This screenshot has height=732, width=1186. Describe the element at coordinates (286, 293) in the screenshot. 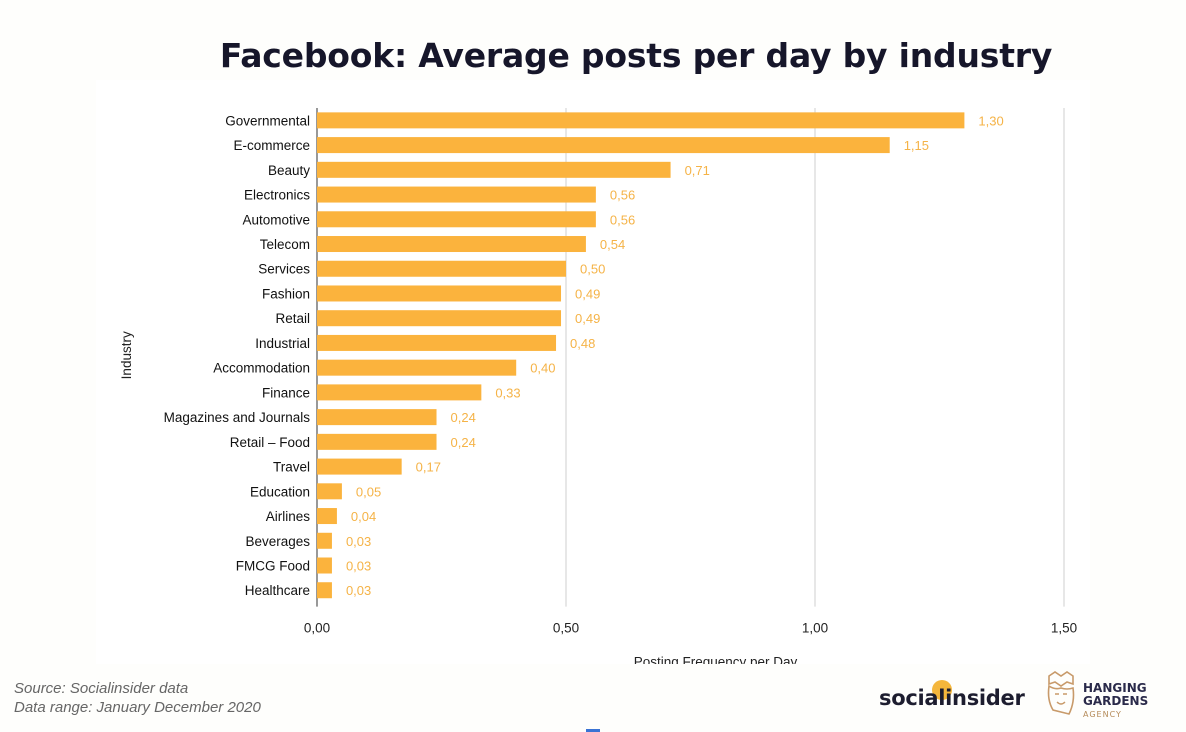

I see `category-label: Fashion` at that location.